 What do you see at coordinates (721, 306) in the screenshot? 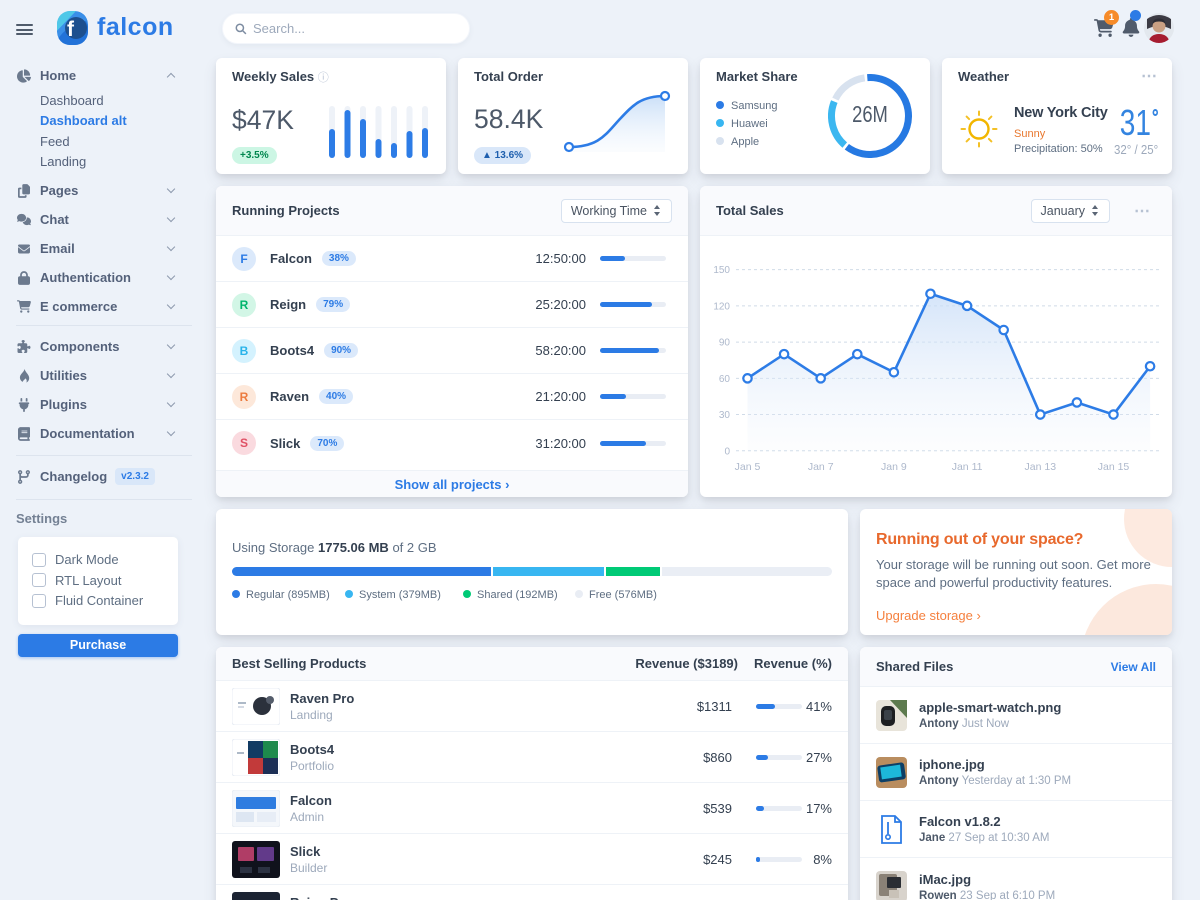
I see `svg-text: 120` at bounding box center [721, 306].